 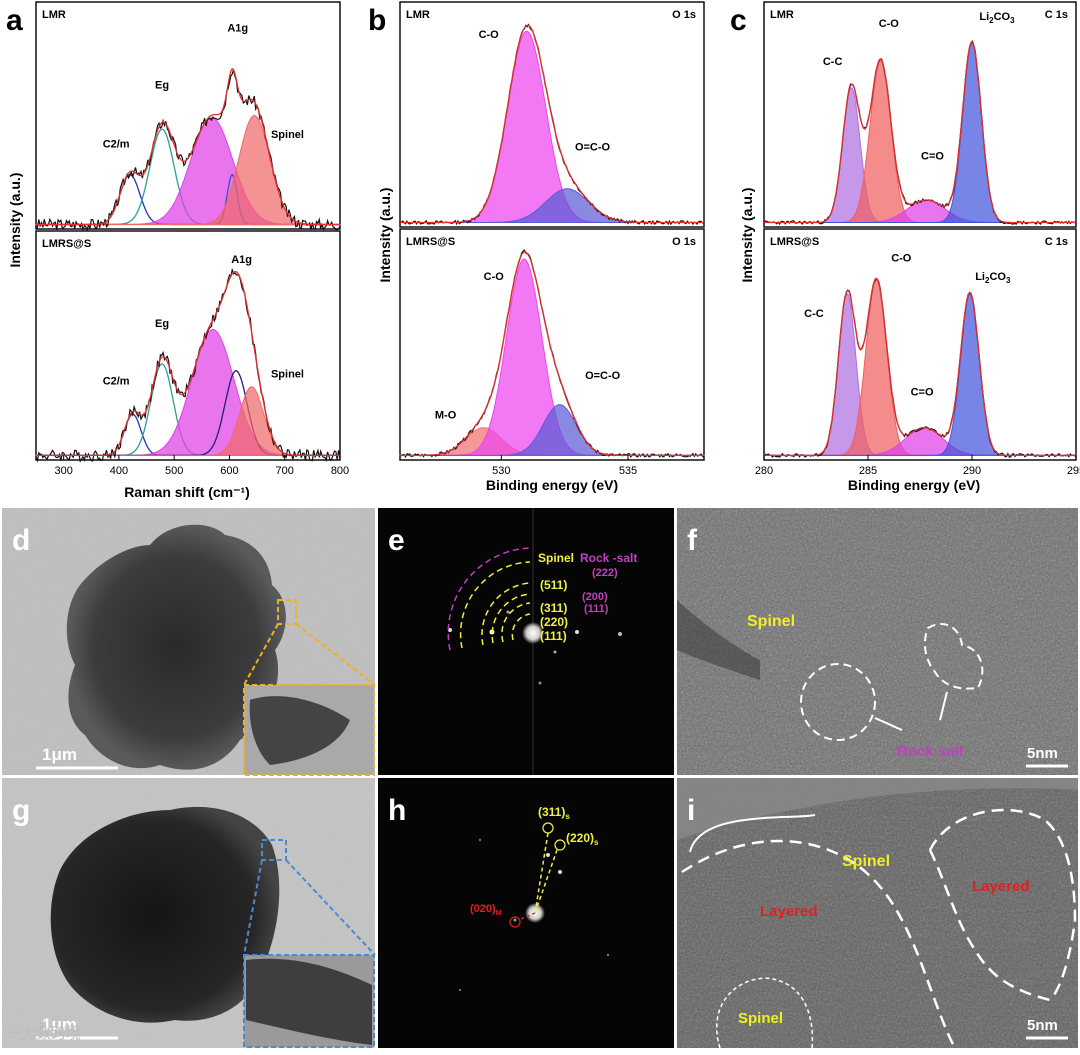 What do you see at coordinates (930, 751) in the screenshot?
I see `label-rocksalt-f: Rock salt` at bounding box center [930, 751].